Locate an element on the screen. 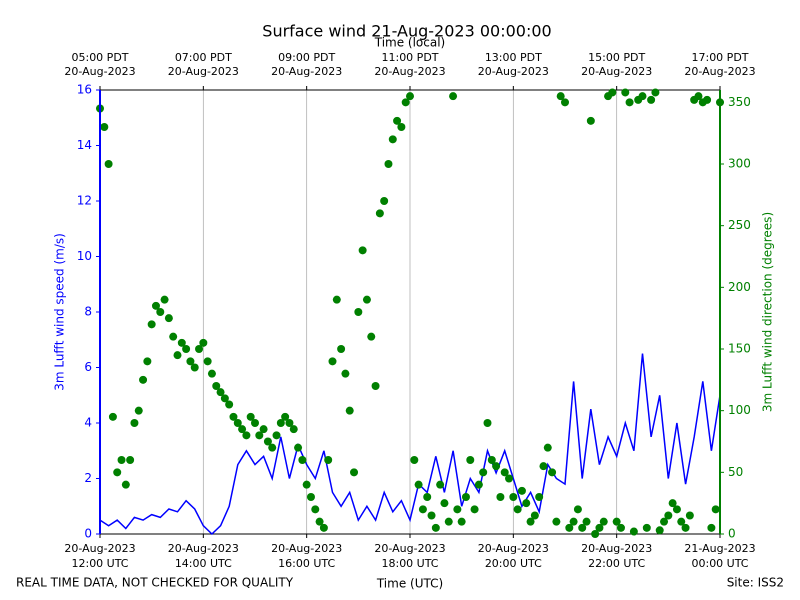  x2-tick-label: 17:00 PDT 20-Aug-2023 is located at coordinates (719, 64).